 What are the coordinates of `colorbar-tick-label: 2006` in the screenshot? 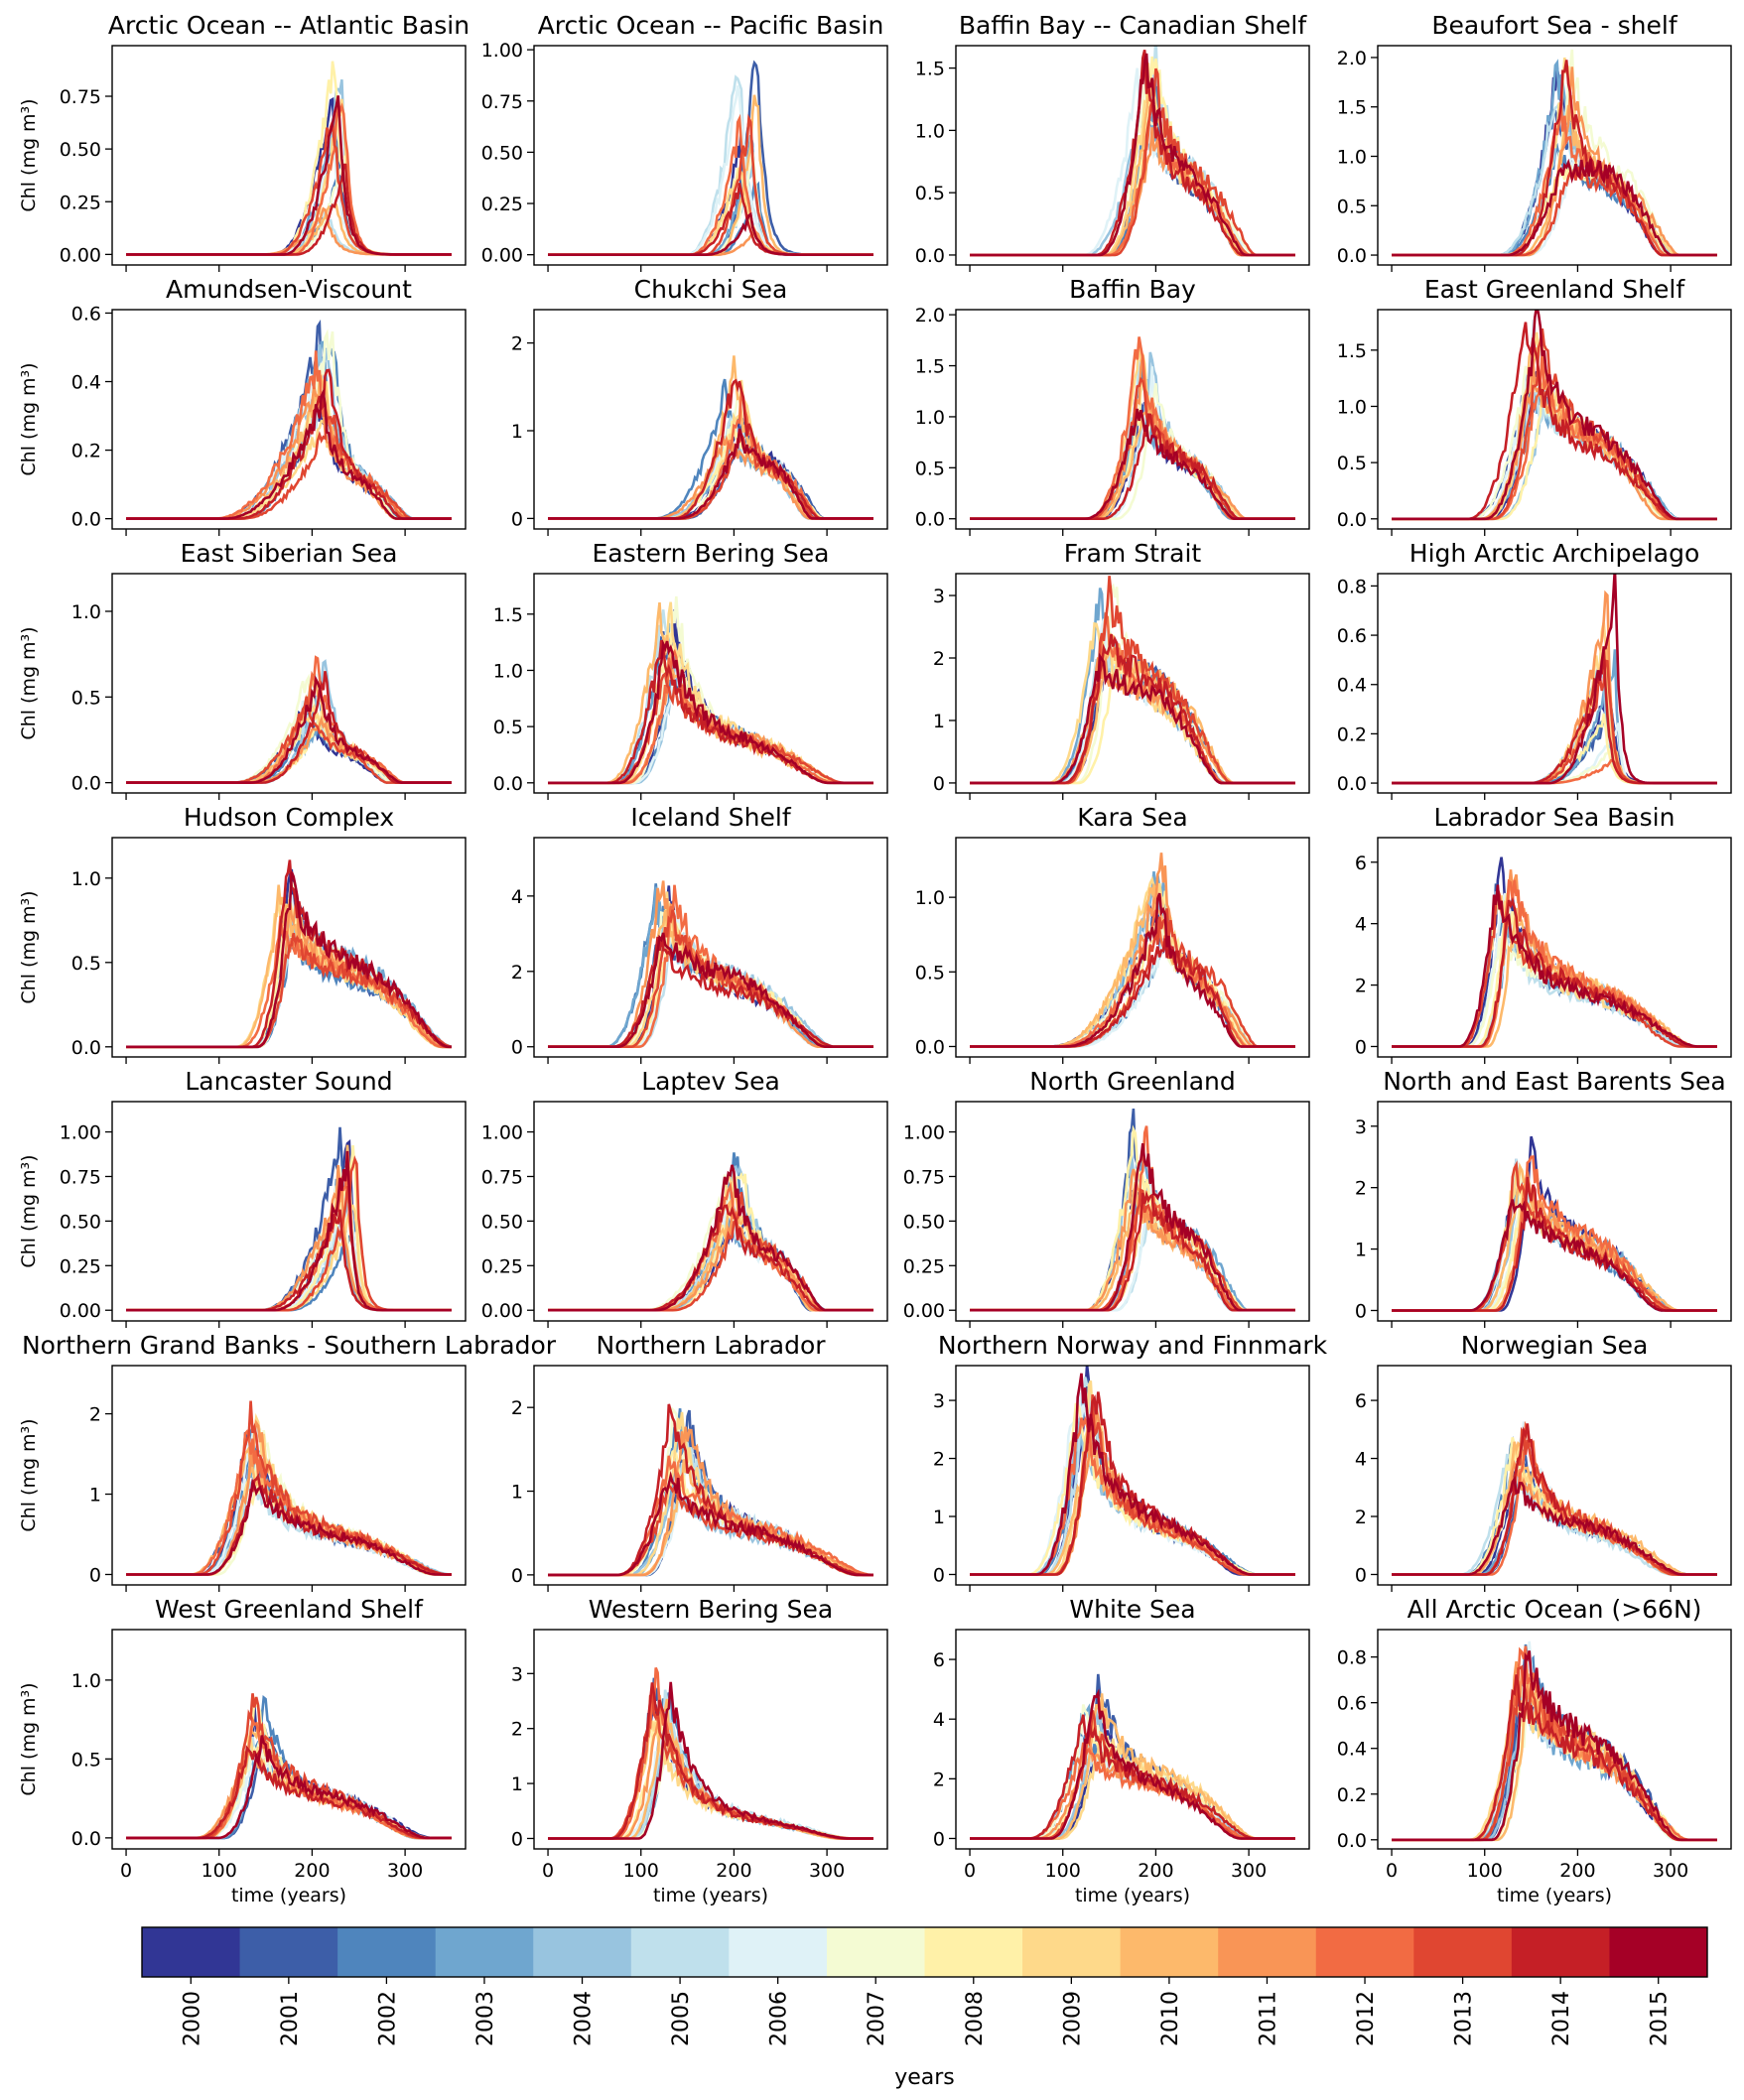 It's located at (780, 2019).